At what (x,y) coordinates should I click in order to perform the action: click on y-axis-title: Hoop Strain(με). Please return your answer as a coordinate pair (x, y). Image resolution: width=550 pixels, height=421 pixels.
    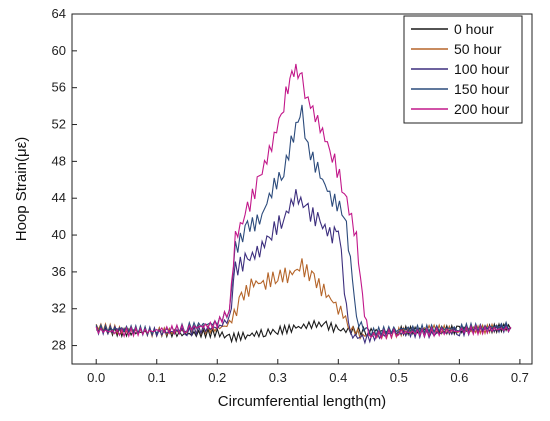
    Looking at the image, I should click on (21, 189).